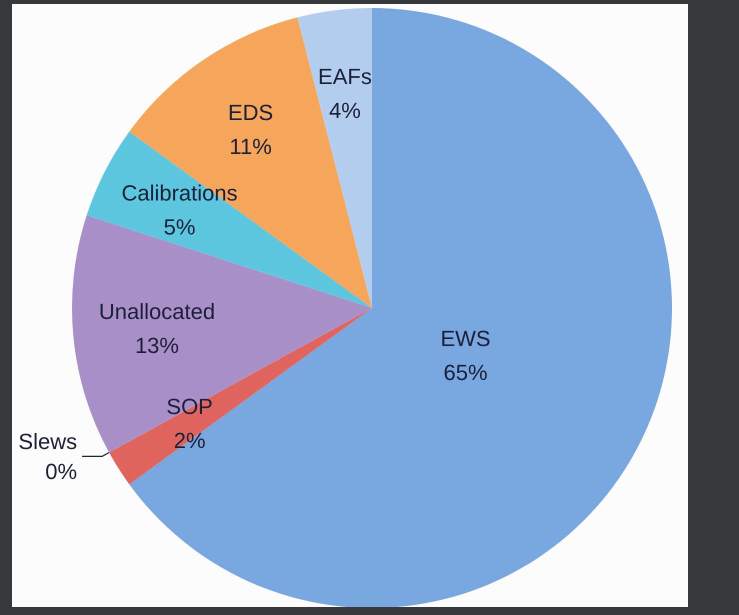 This screenshot has height=615, width=739. What do you see at coordinates (465, 339) in the screenshot?
I see `slice-label: EWS` at bounding box center [465, 339].